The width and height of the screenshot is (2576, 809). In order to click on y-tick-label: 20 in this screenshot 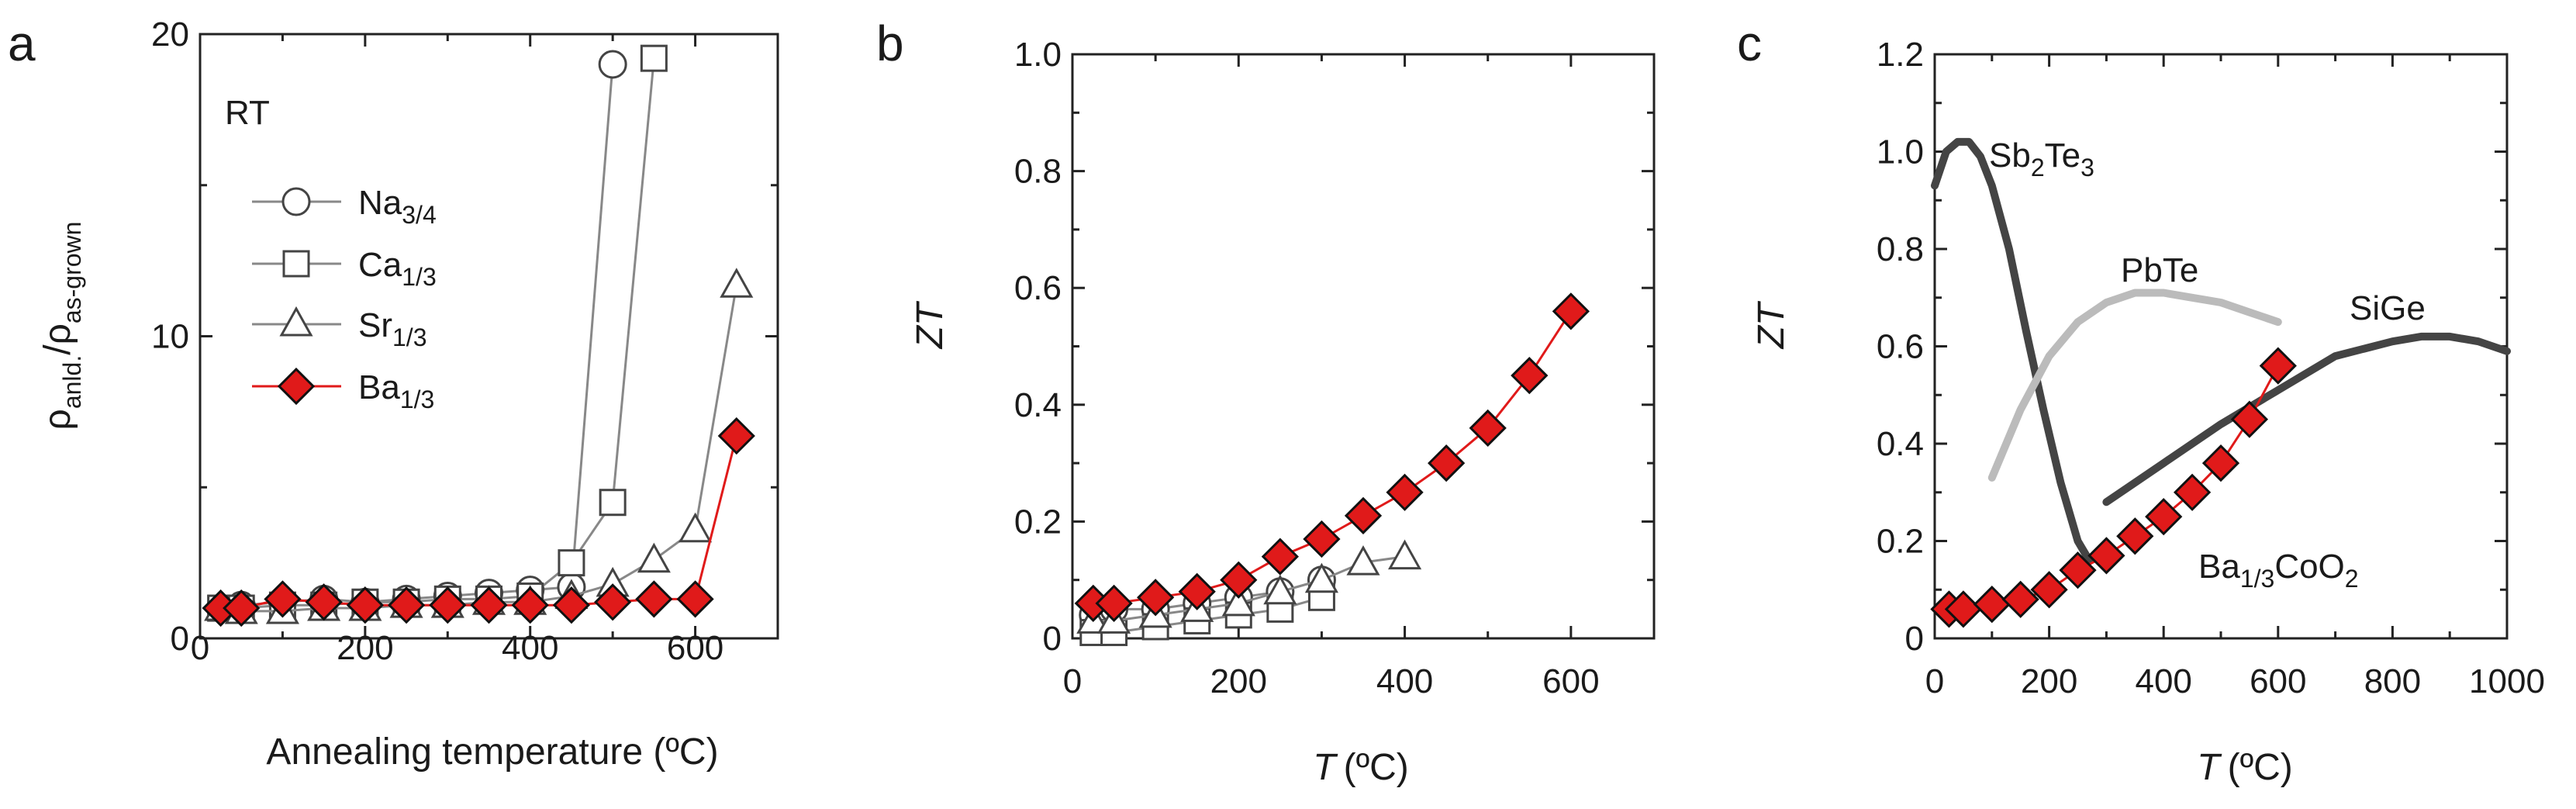, I will do `click(170, 35)`.